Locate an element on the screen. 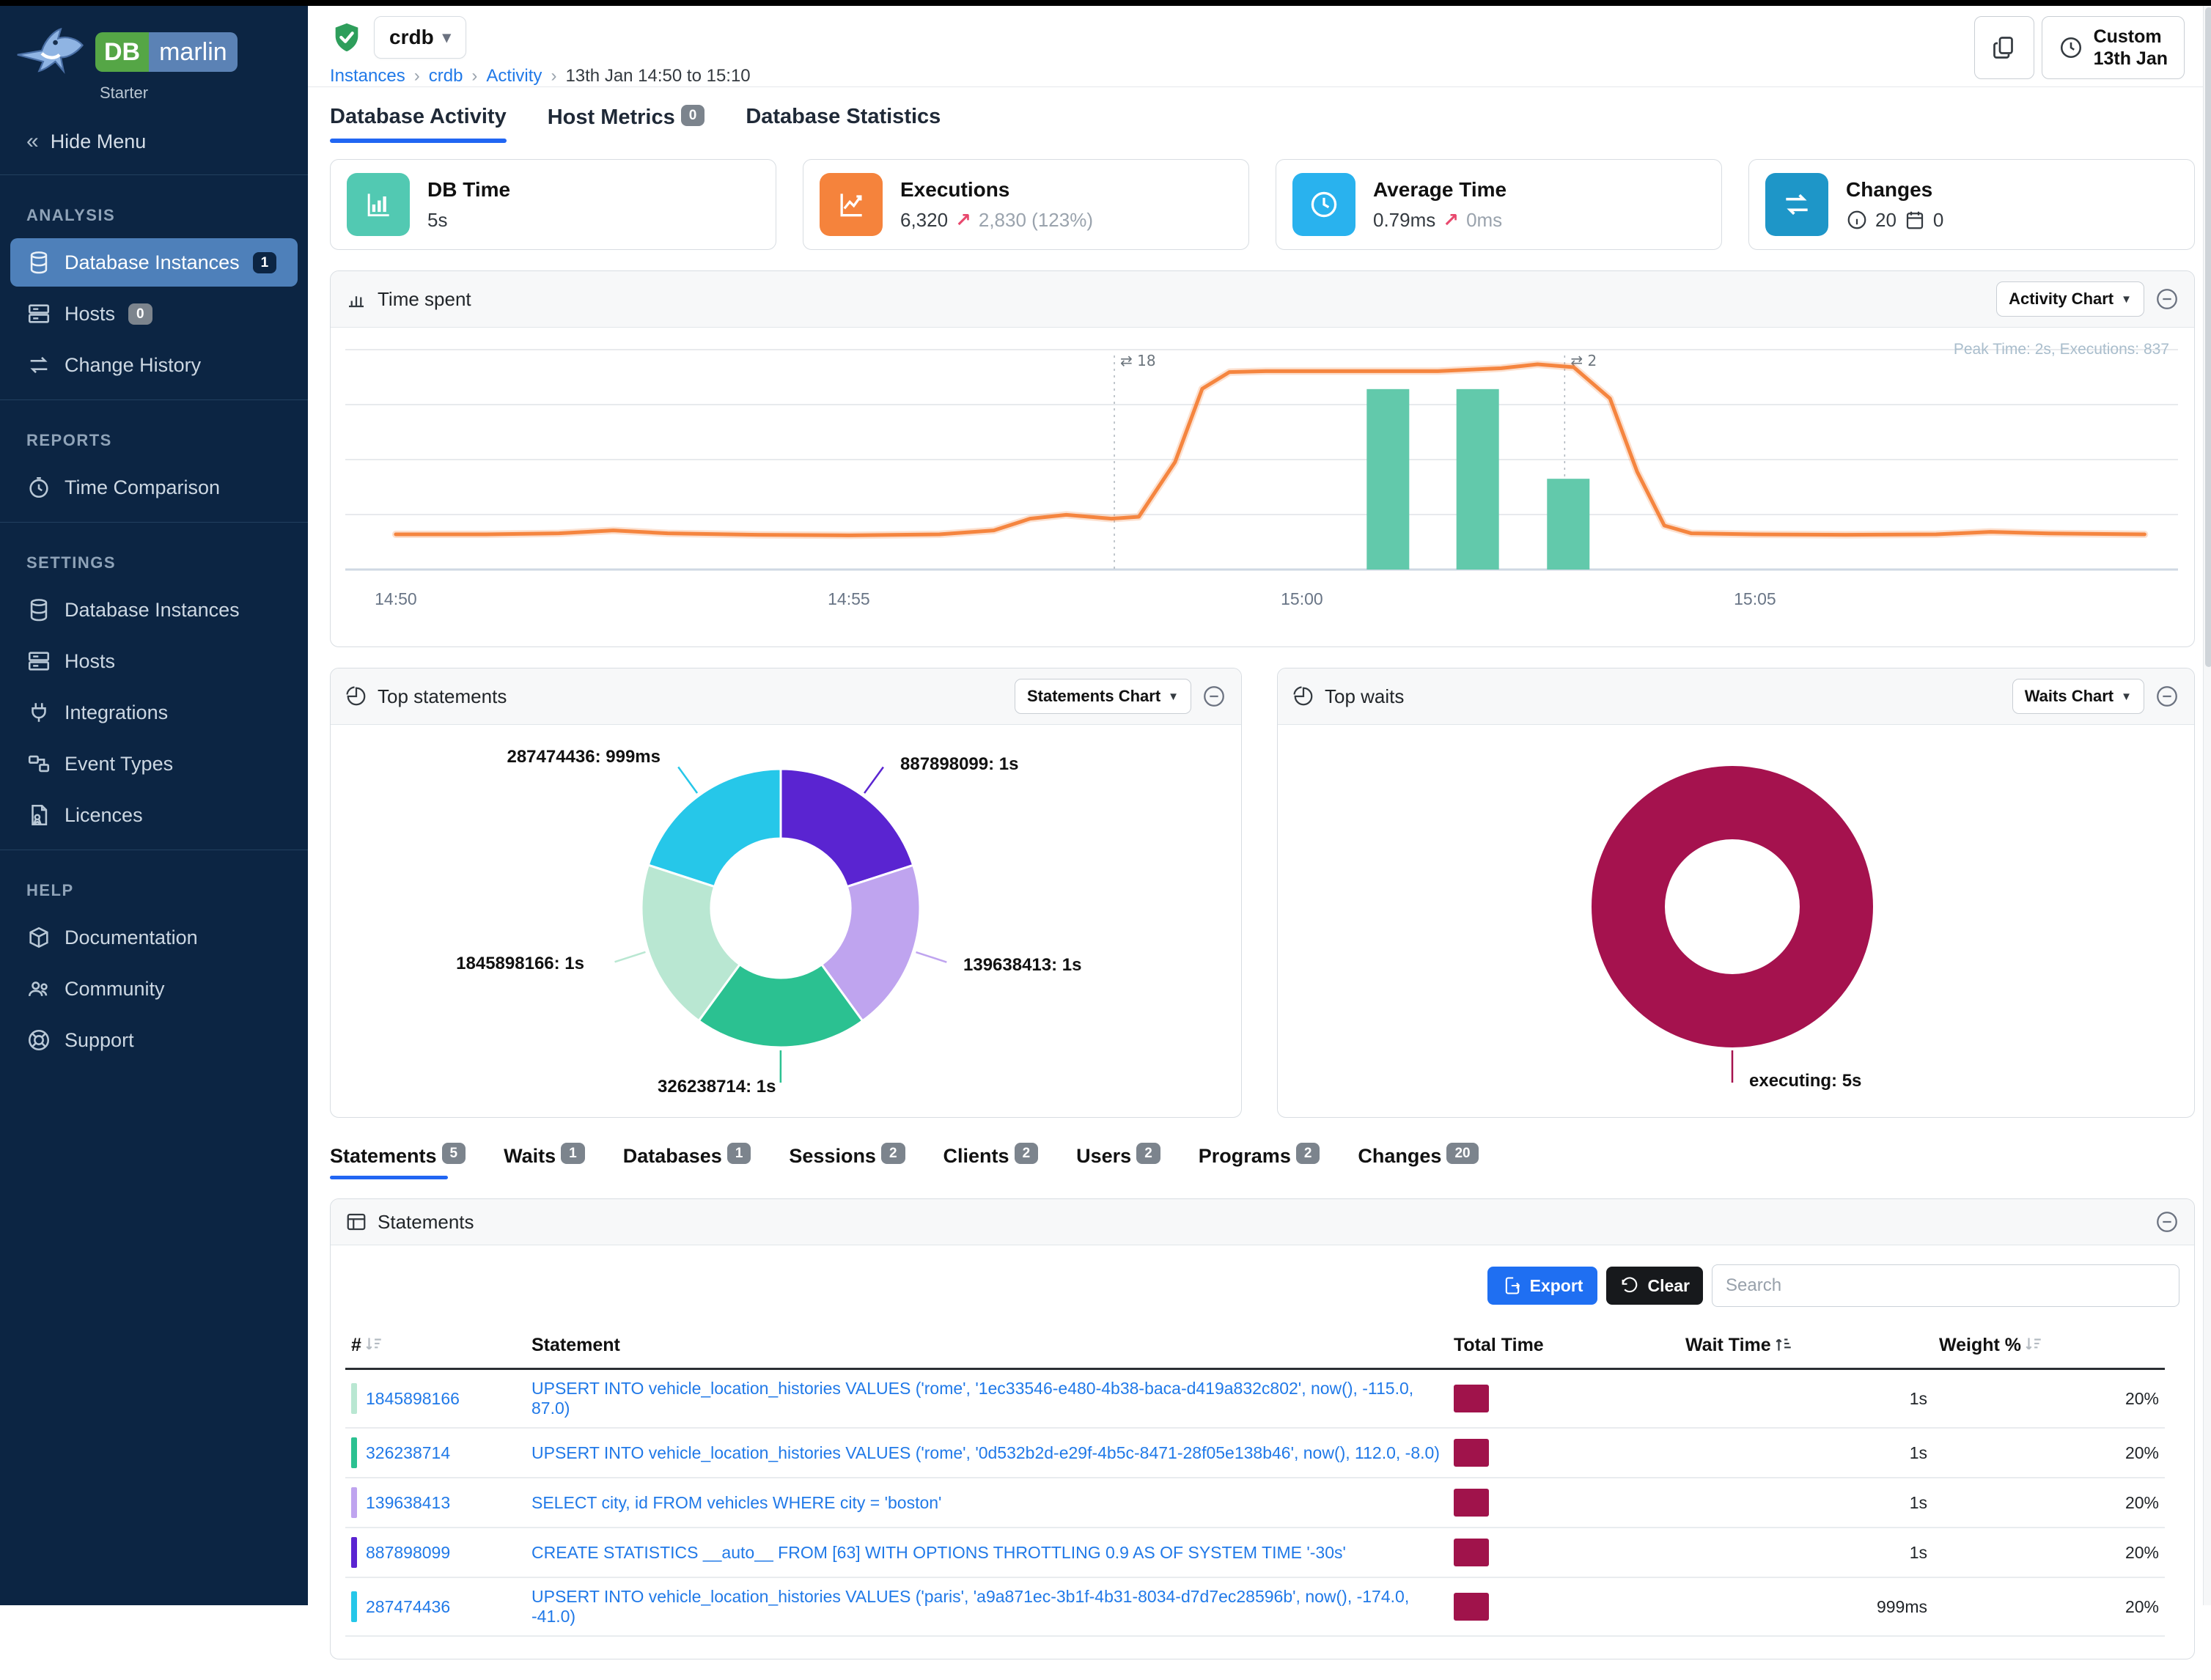 This screenshot has width=2211, height=1680. sort-up-icon is located at coordinates (1783, 1344).